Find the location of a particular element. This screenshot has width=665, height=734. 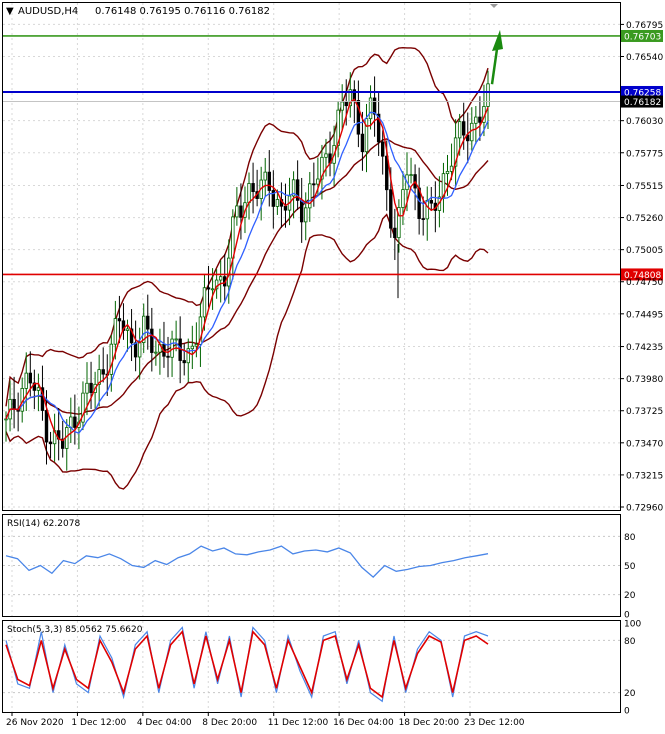

pivot-price-label-bg is located at coordinates (642, 91).